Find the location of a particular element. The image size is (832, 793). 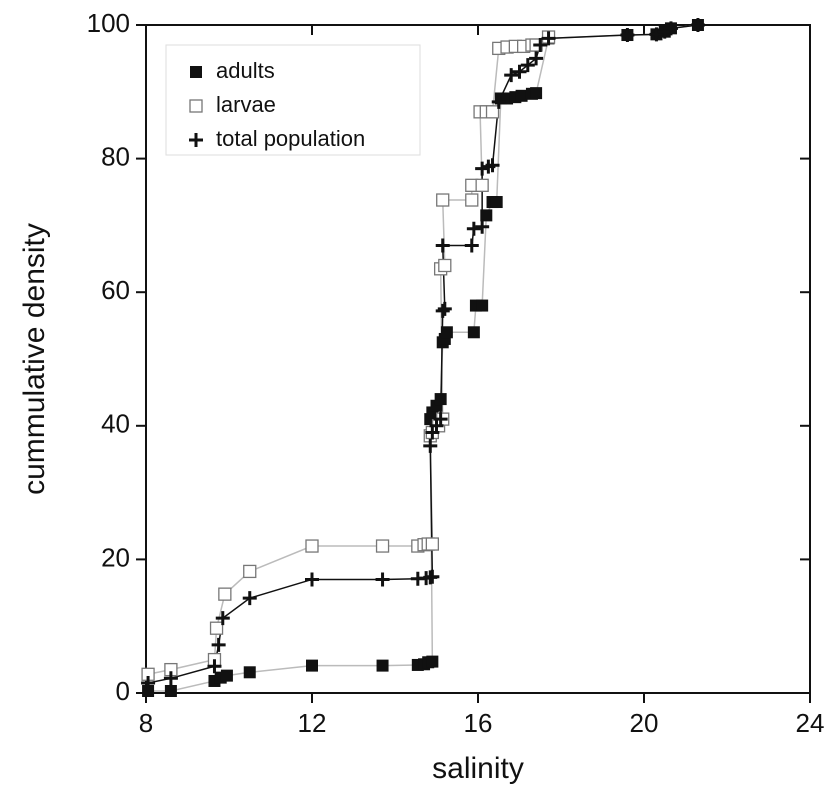

x-tick-label: 8 is located at coordinates (146, 723).